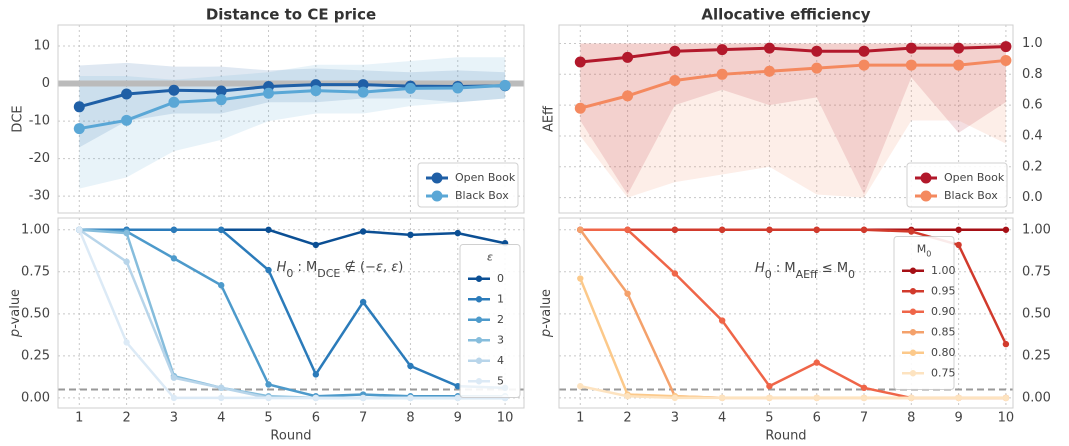 The width and height of the screenshot is (1069, 446). I want to click on legend-title: ε, so click(490, 257).